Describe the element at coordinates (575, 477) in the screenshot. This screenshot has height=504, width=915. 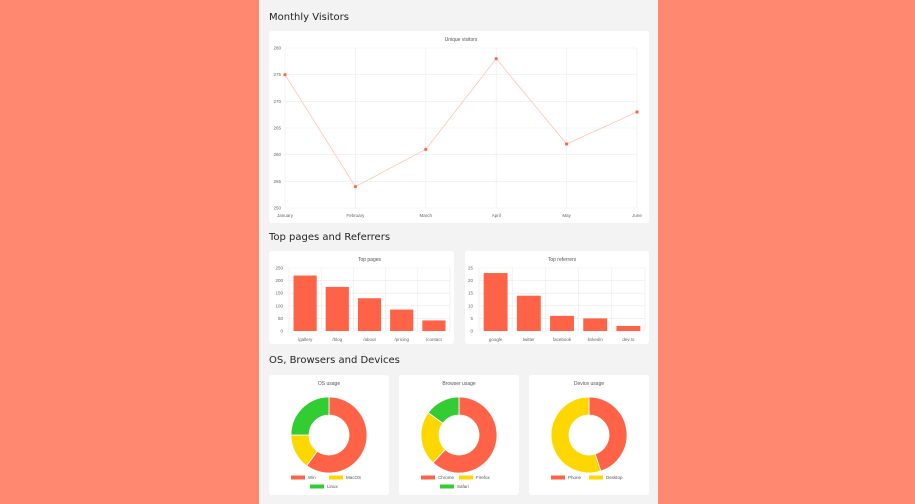
I see `legend-label: Phone` at that location.